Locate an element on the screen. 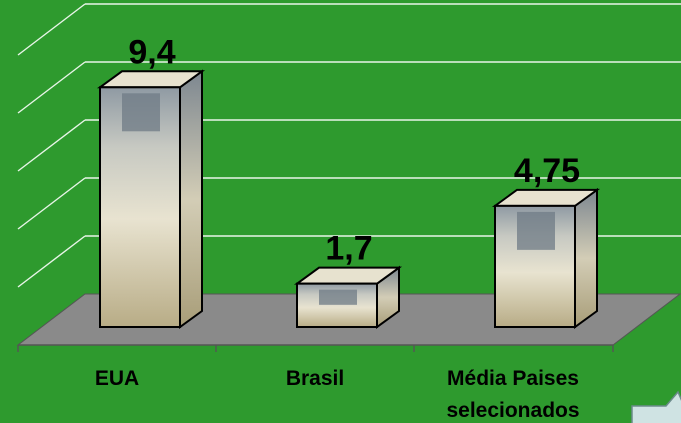  category-label: Média Paises is located at coordinates (513, 378).